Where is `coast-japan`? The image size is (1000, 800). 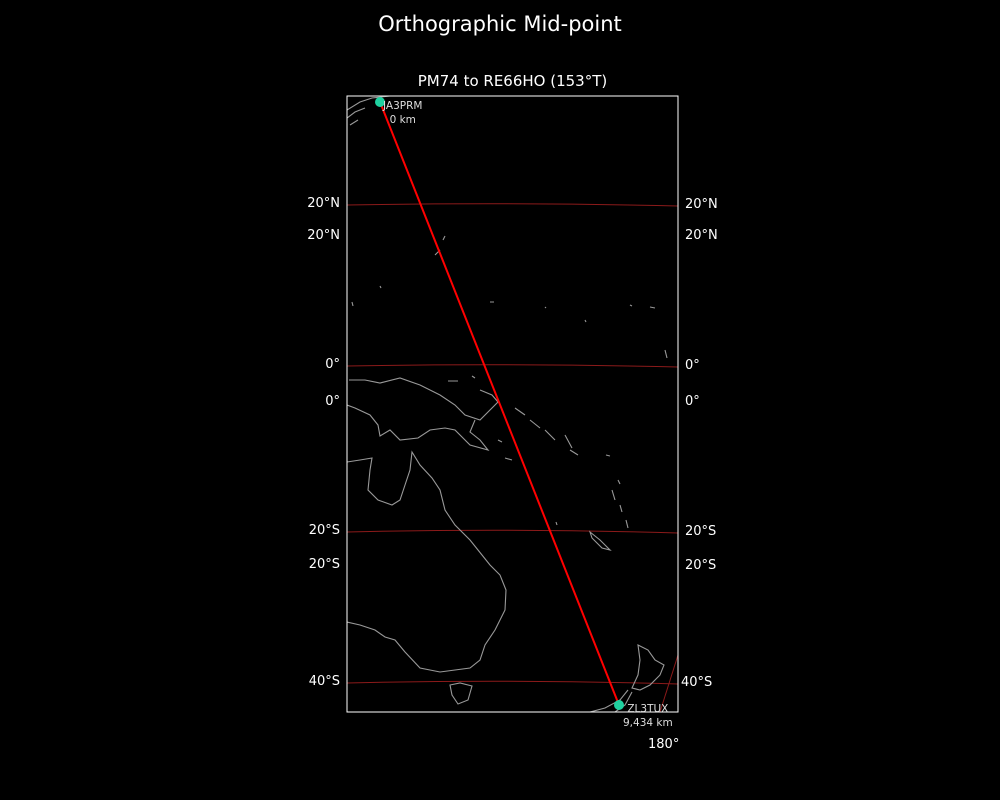
coast-japan is located at coordinates (369, 111).